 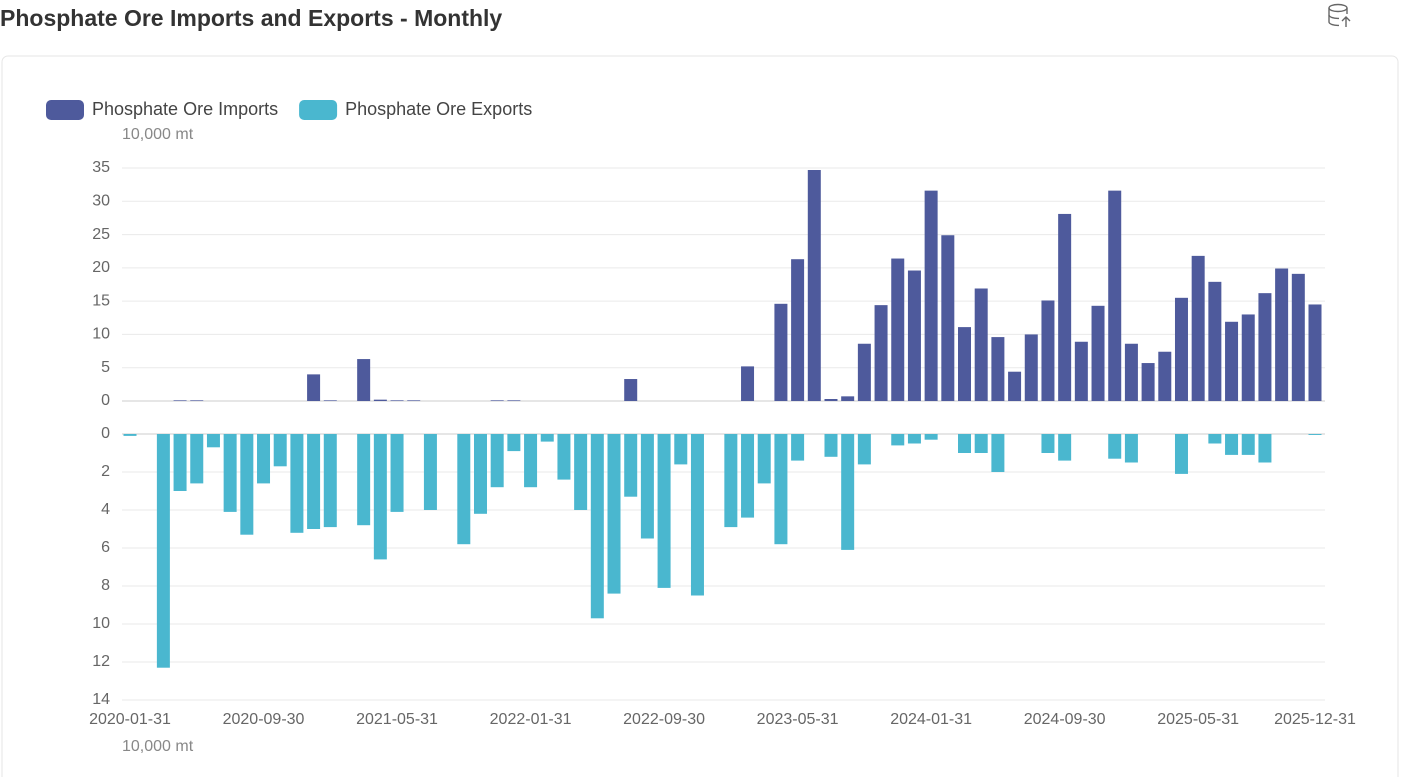 I want to click on x-tick-label: 2022-01-31, so click(x=531, y=719).